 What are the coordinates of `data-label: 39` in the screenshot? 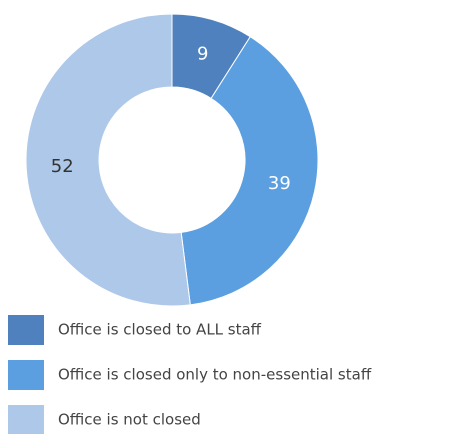 It's located at (279, 183).